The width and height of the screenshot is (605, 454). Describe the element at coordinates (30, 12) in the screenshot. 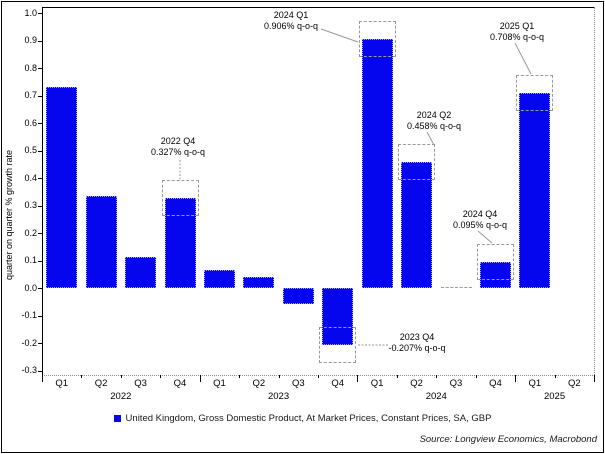

I see `y-tick-label: 1.0` at that location.